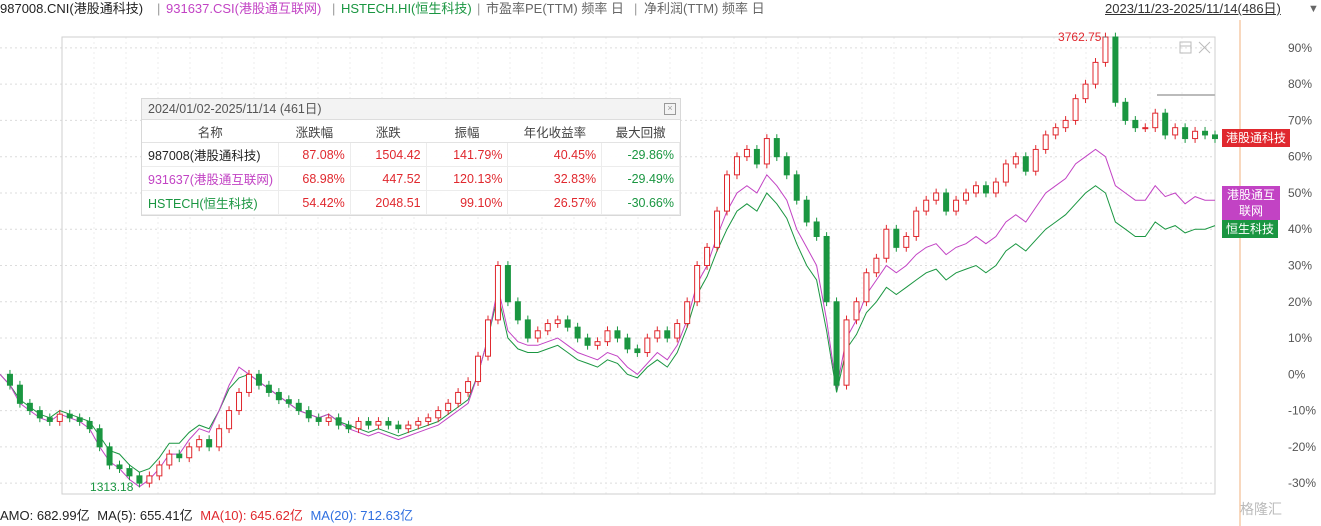 This screenshot has width=1321, height=526. I want to click on stats-cell: -30.66%, so click(640, 202).